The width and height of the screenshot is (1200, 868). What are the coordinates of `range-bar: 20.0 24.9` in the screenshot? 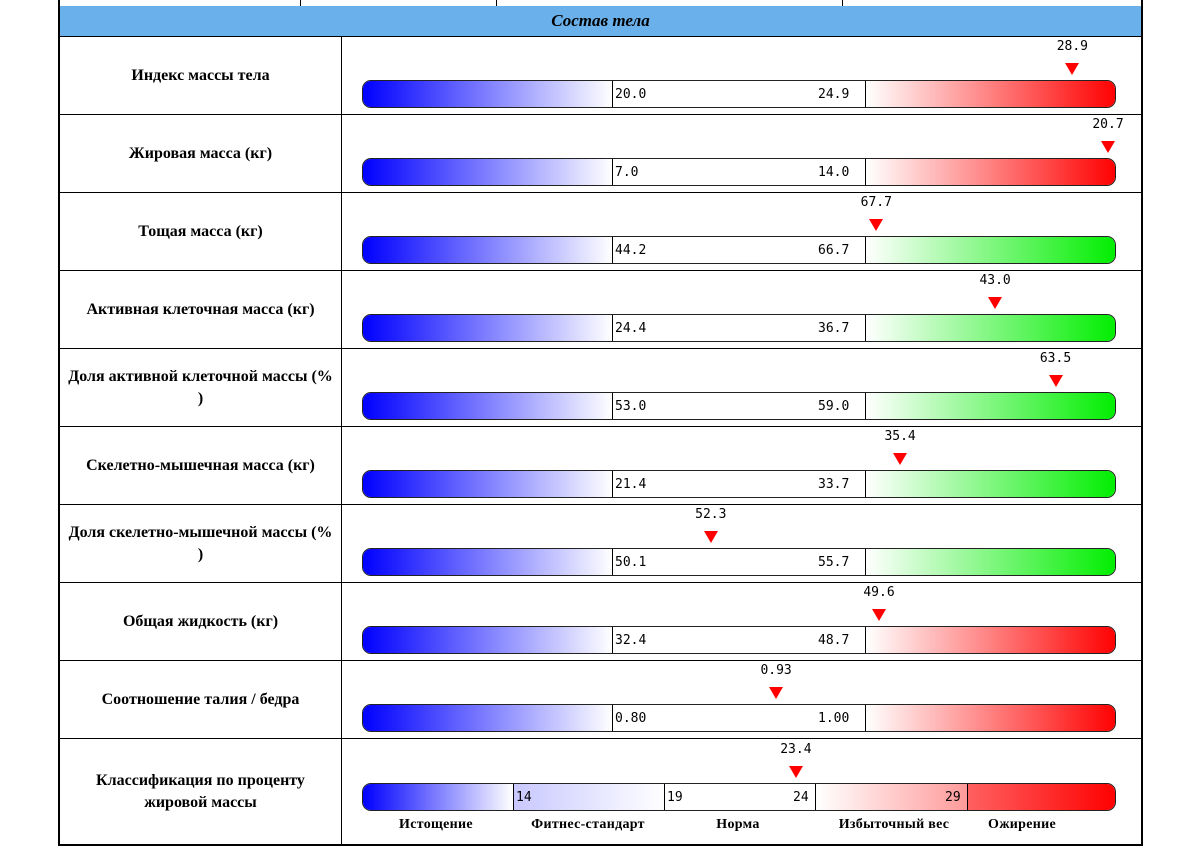 It's located at (739, 94).